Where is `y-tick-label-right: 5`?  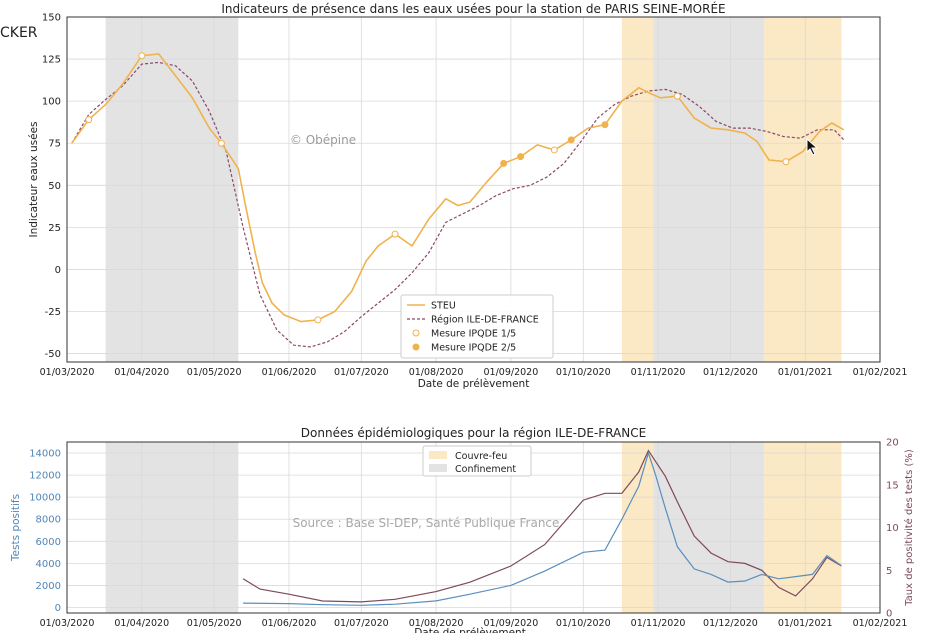
y-tick-label-right: 5 is located at coordinates (889, 571).